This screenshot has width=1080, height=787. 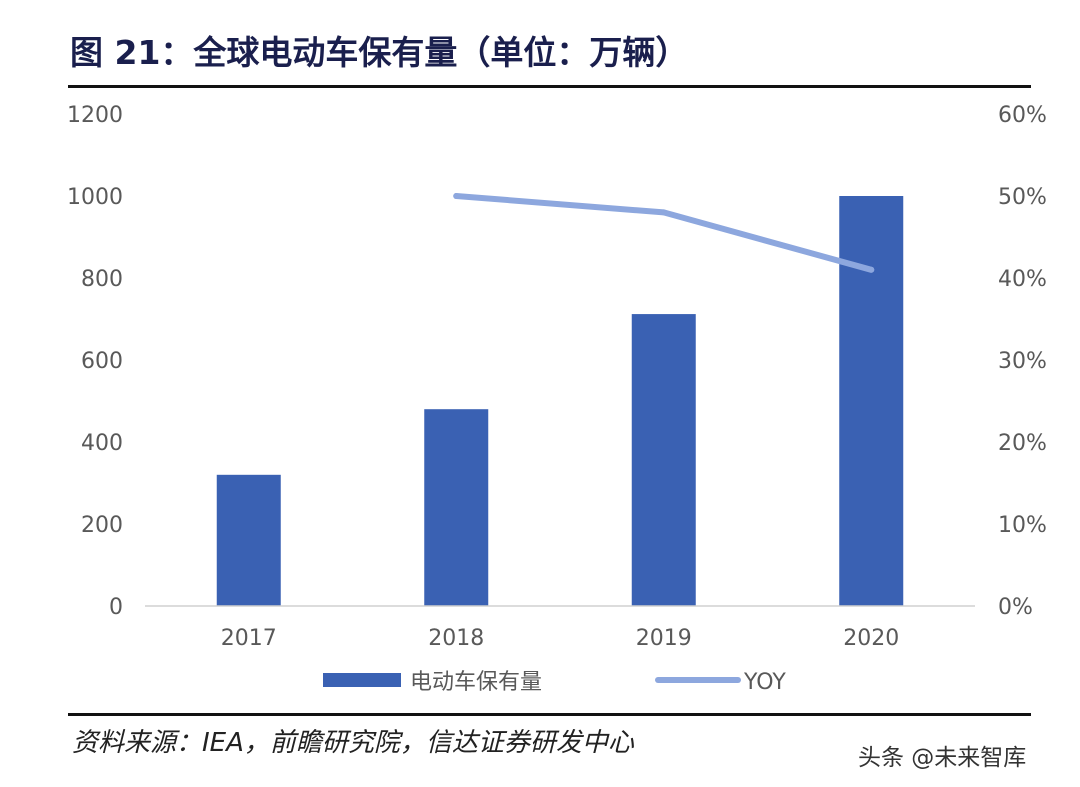 What do you see at coordinates (871, 638) in the screenshot?
I see `x-tick-label: 2020` at bounding box center [871, 638].